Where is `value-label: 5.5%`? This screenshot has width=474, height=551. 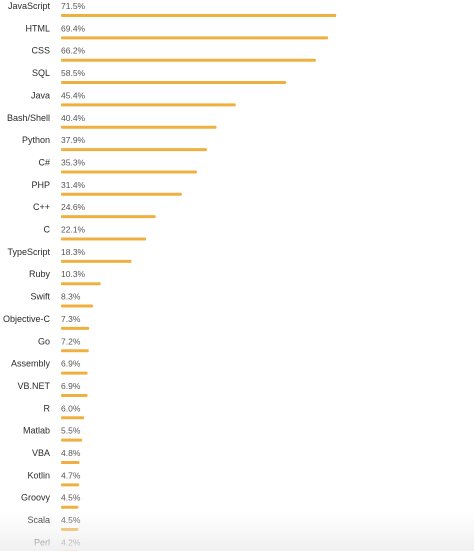
value-label: 5.5% is located at coordinates (71, 431).